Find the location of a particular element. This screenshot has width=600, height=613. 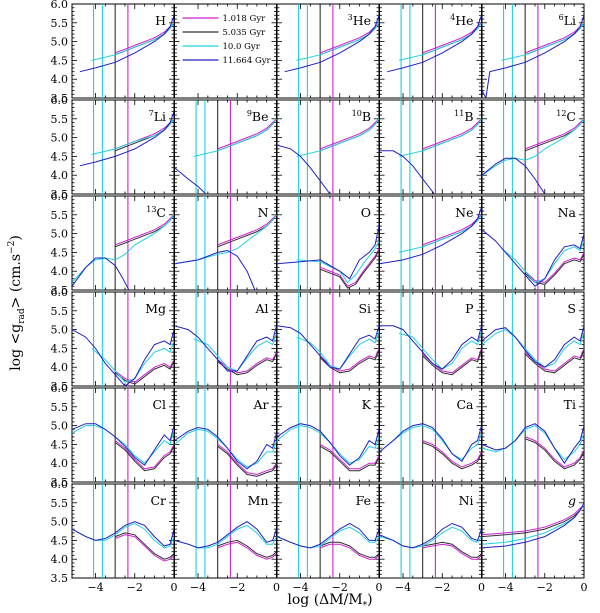

panel-22: K is located at coordinates (328, 435).